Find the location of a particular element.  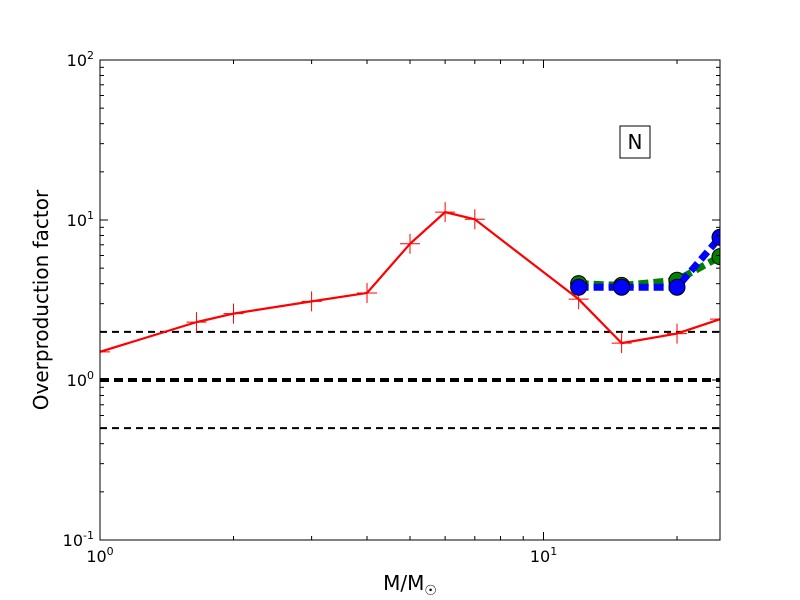

series-1-line is located at coordinates (649, 271).